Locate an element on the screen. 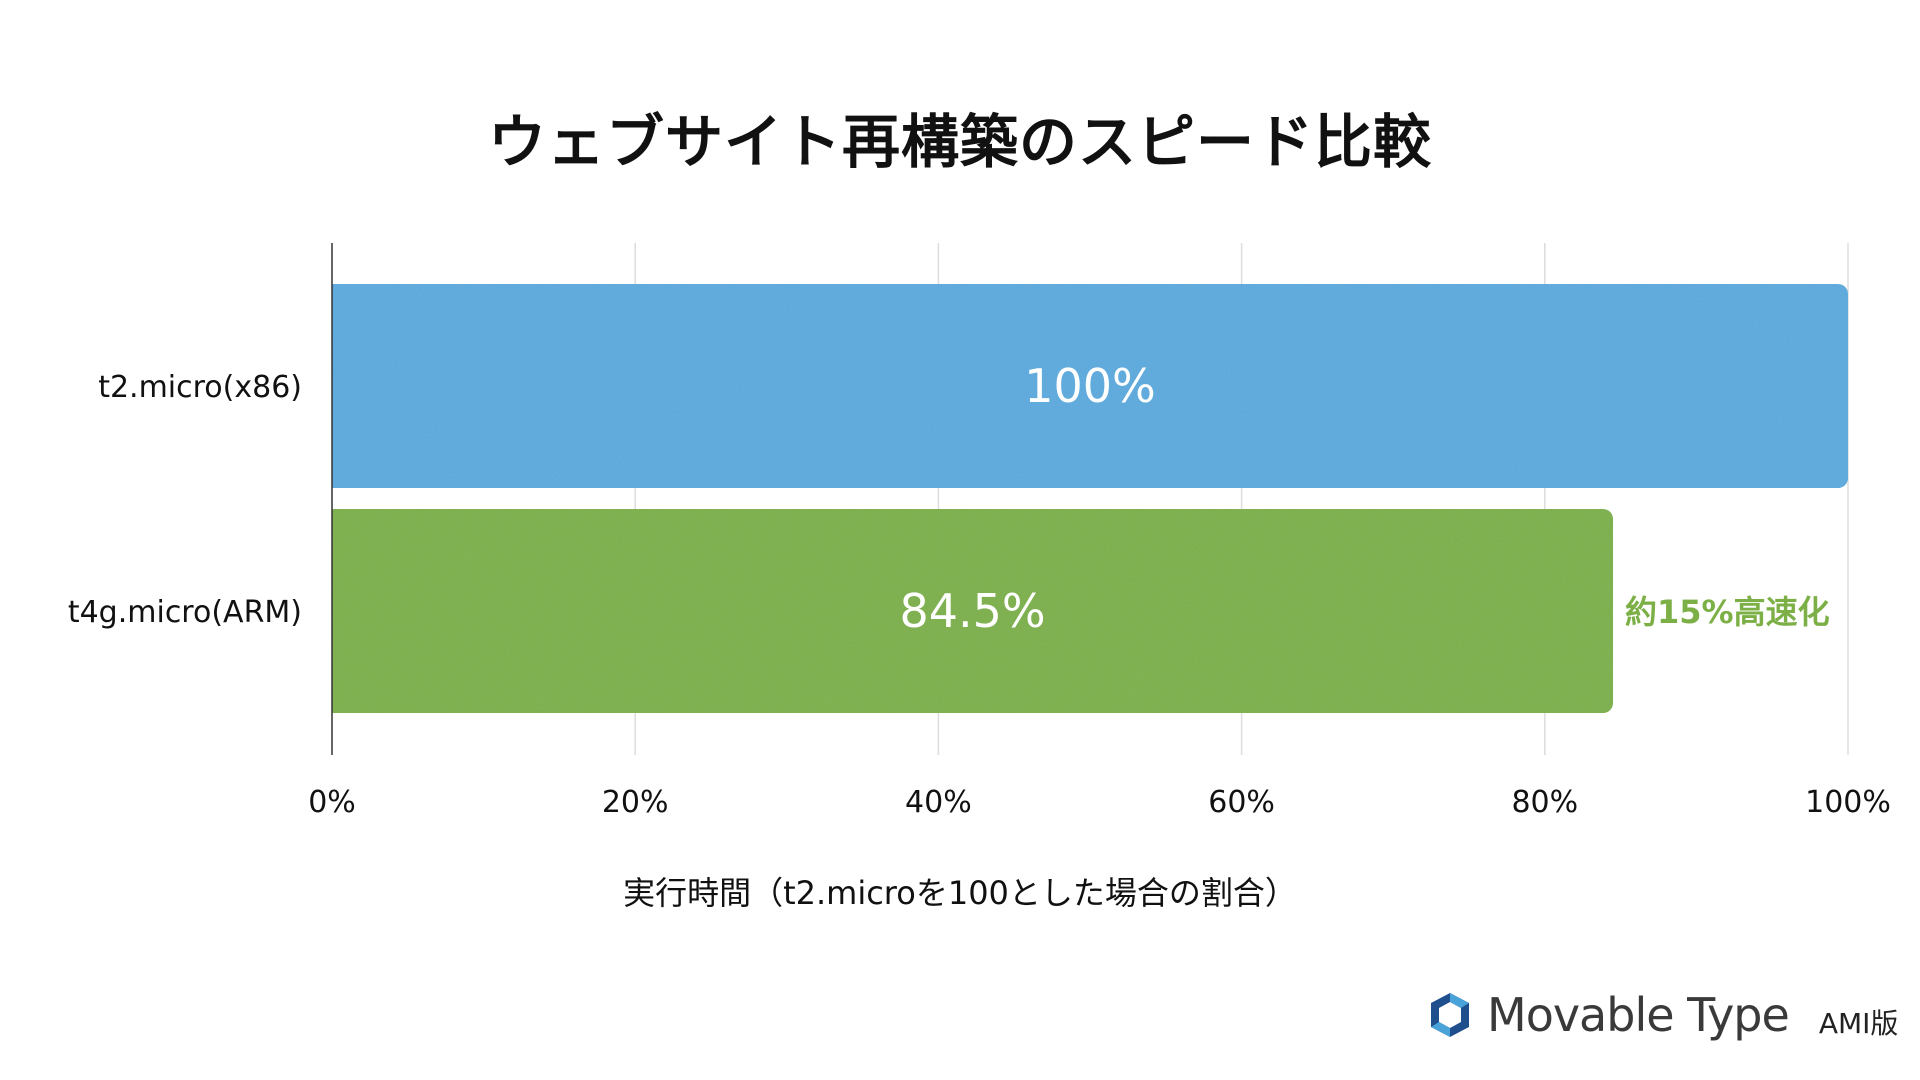 The width and height of the screenshot is (1920, 1080). movable-type-logo-icon is located at coordinates (1450, 1015).